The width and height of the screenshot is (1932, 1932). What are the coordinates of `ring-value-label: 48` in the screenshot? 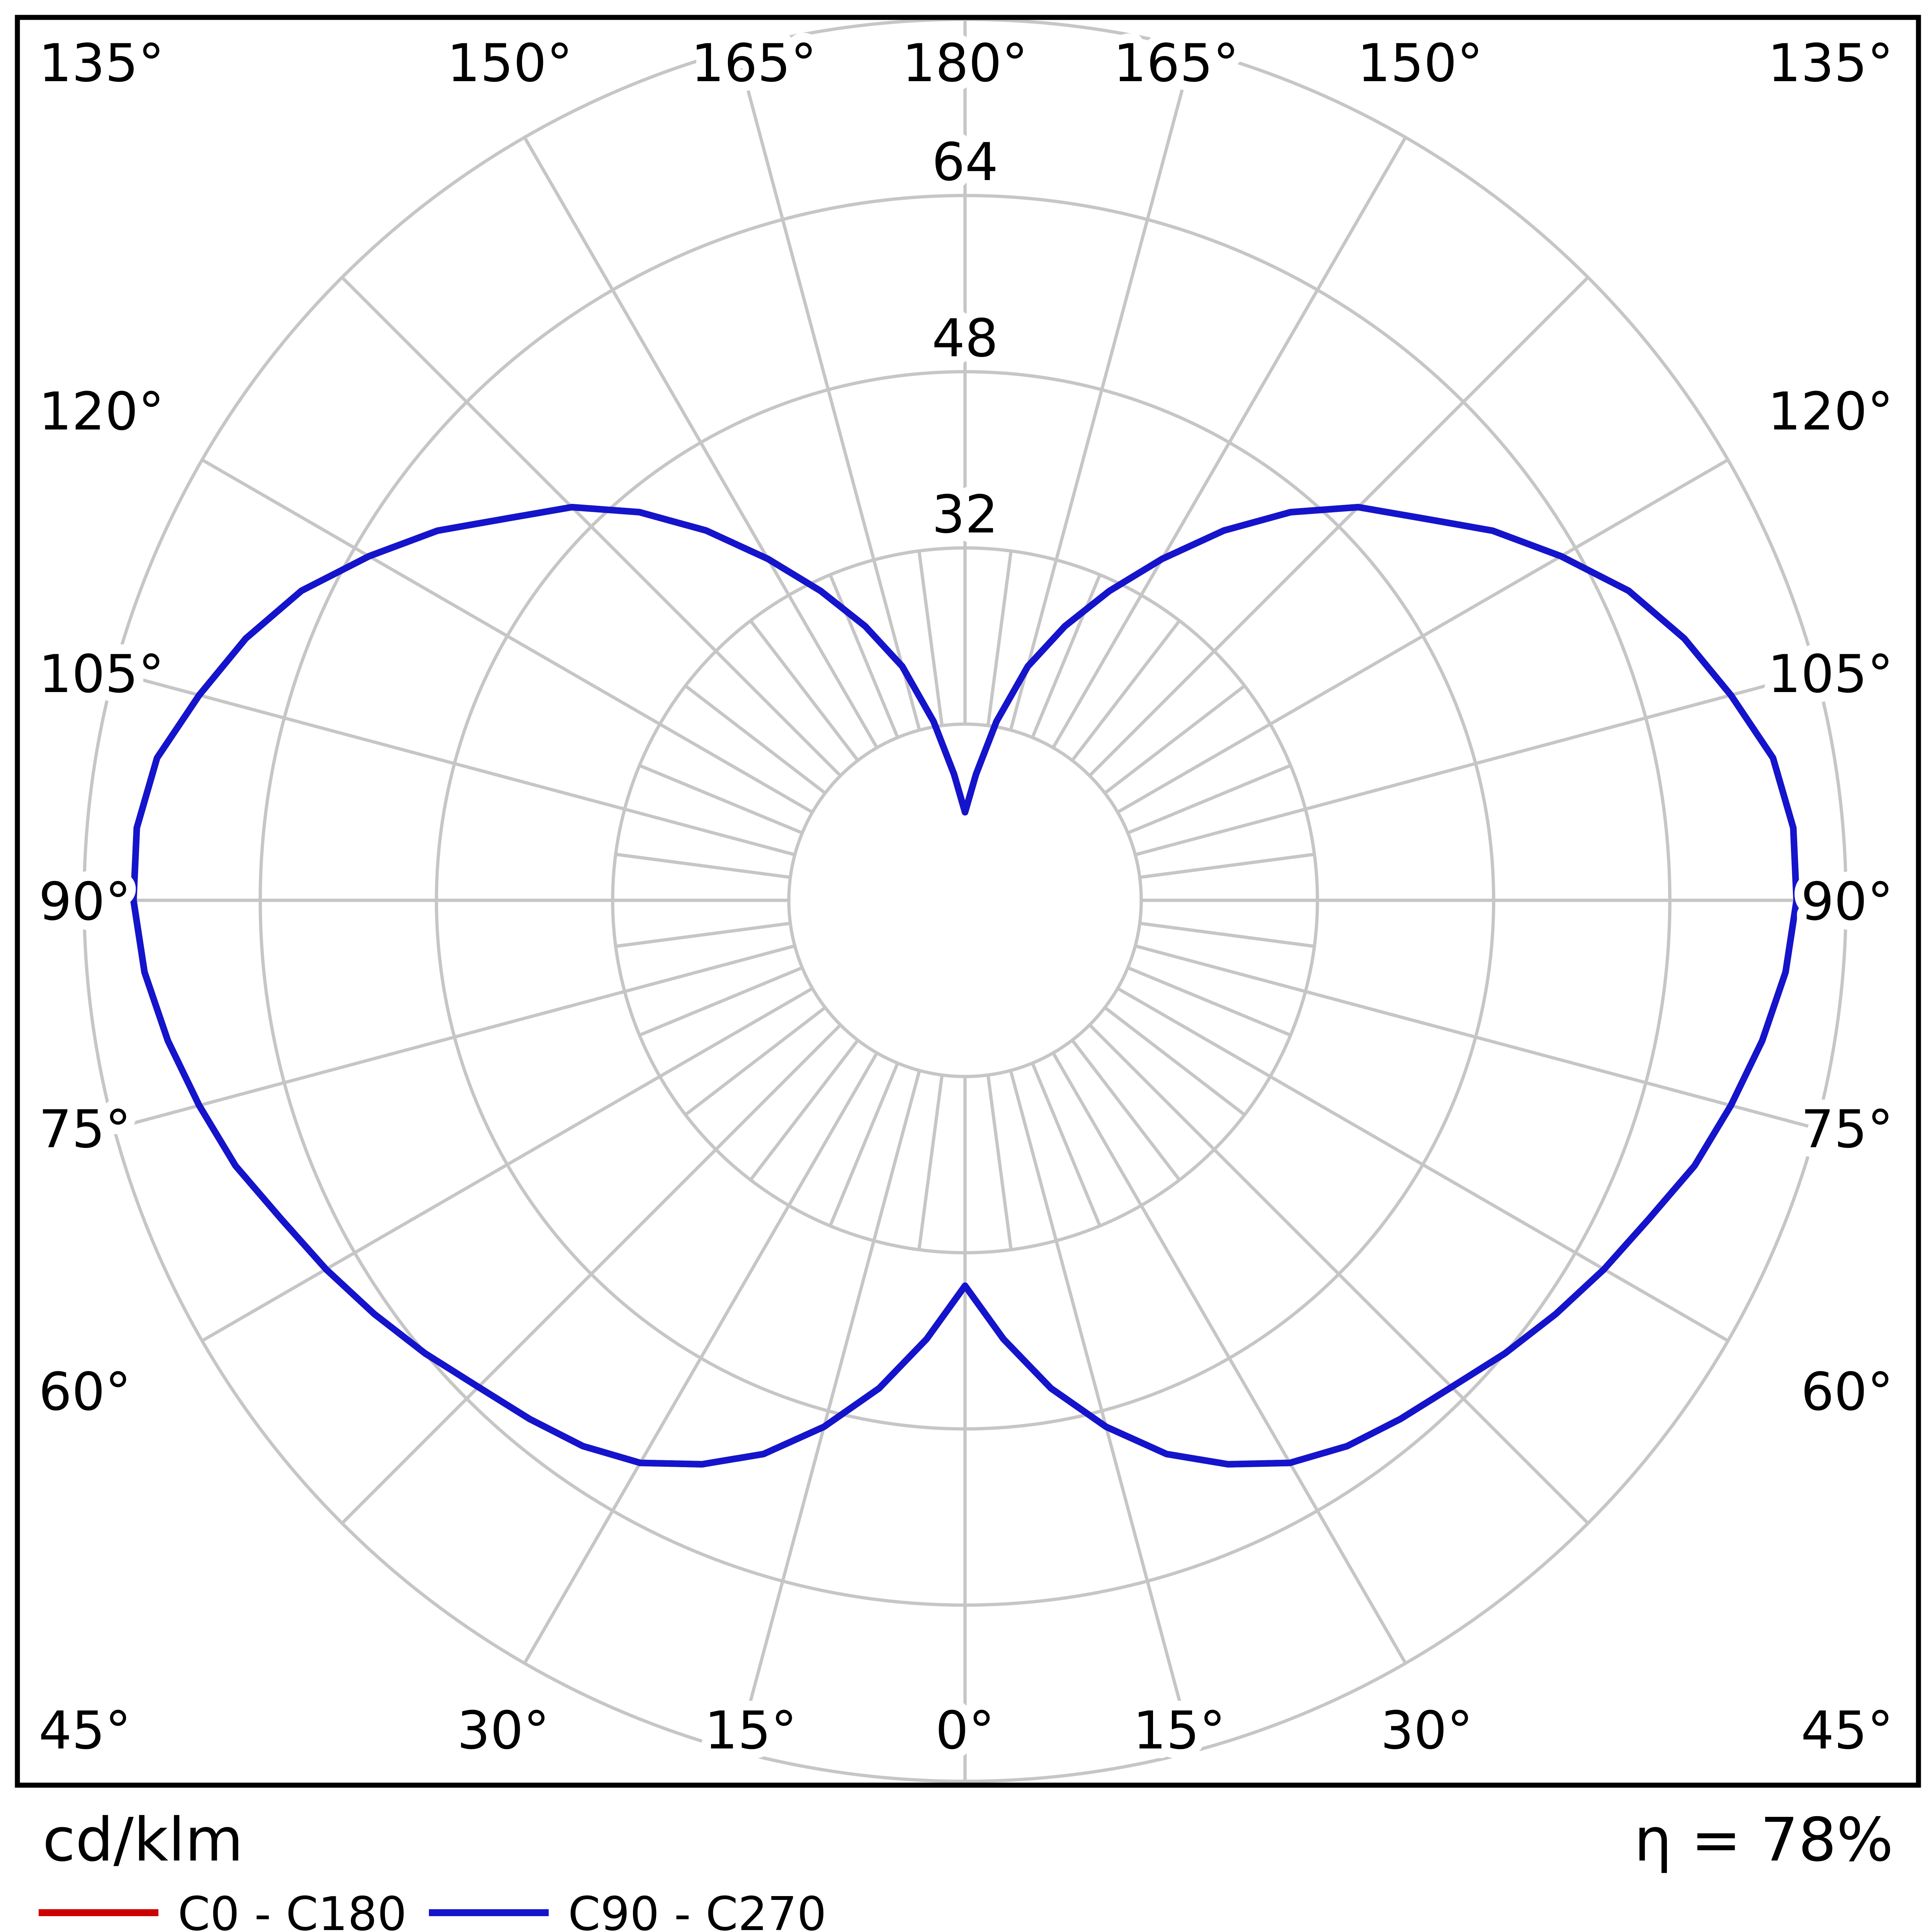 It's located at (965, 339).